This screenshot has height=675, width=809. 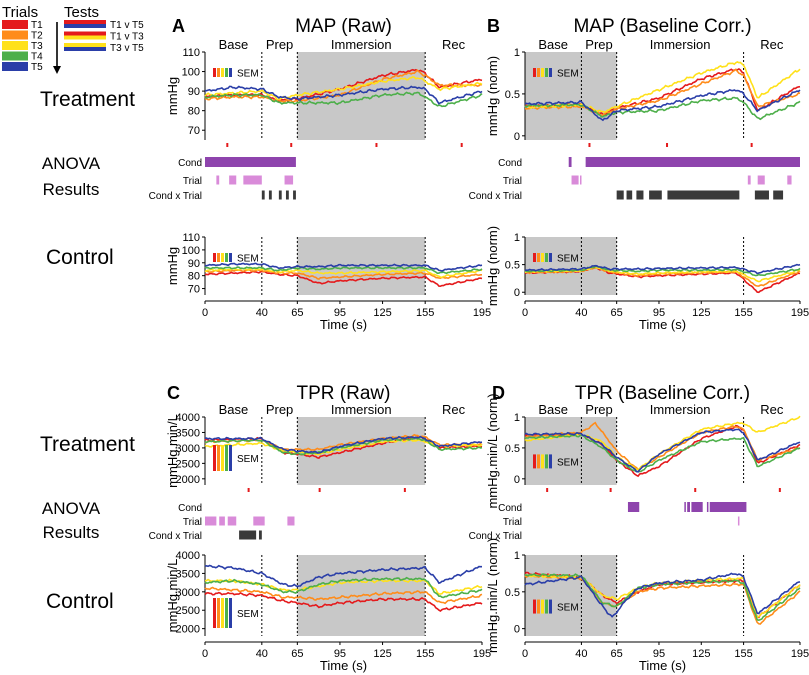 What do you see at coordinates (188, 418) in the screenshot?
I see `y-tick-label: 4000` at bounding box center [188, 418].